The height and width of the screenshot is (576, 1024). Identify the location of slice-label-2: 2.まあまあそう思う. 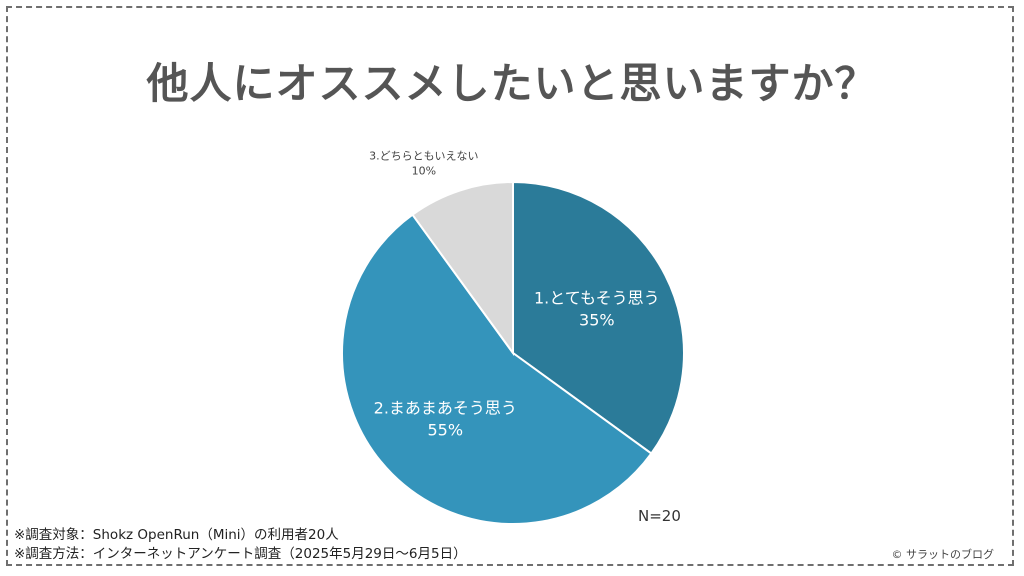
(445, 408).